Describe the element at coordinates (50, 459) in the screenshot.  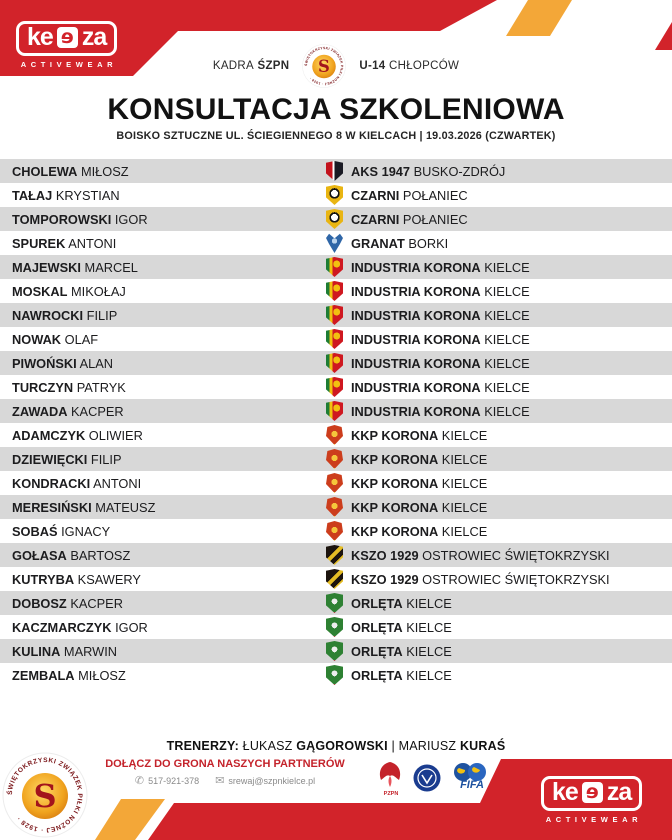
I see `player-last-name: DZIEWIĘCKI` at that location.